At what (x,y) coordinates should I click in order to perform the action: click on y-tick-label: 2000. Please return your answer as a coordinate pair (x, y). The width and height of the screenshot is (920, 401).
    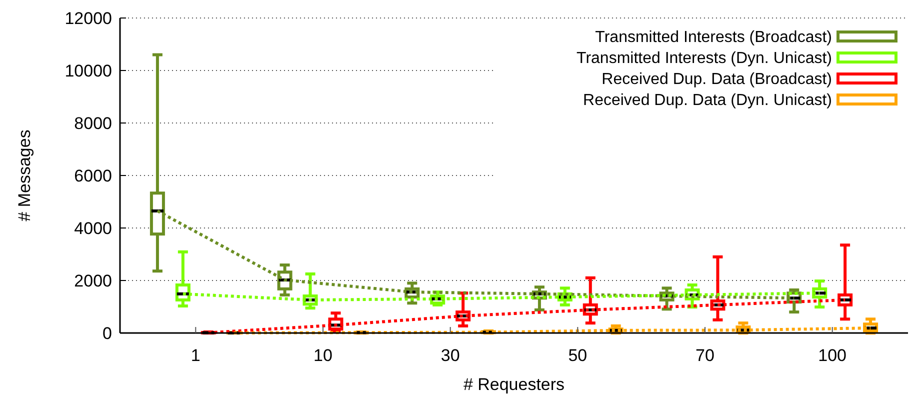
    Looking at the image, I should click on (93, 280).